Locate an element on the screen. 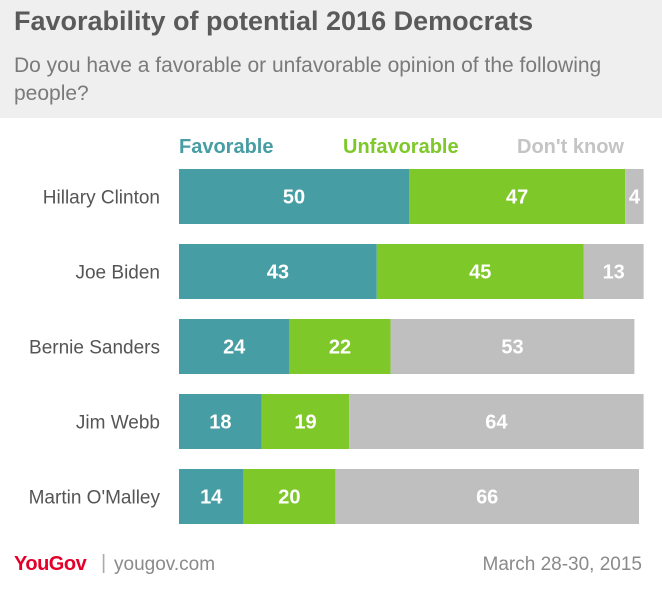  data-label: 64 is located at coordinates (496, 423).